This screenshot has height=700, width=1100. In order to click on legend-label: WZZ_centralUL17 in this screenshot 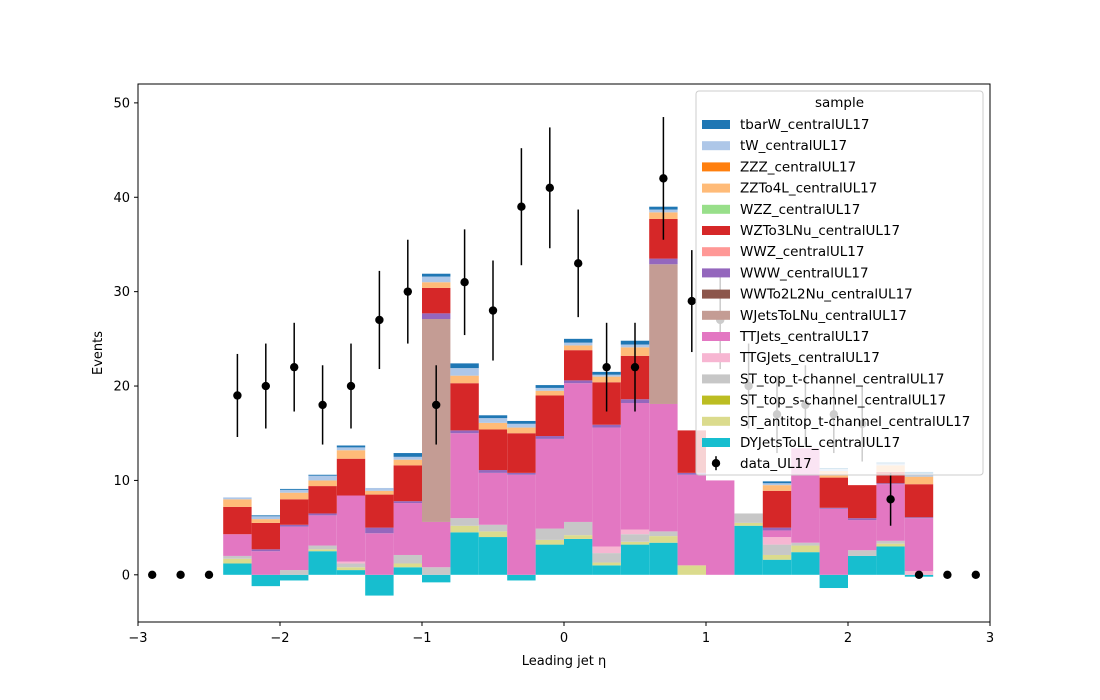, I will do `click(800, 210)`.